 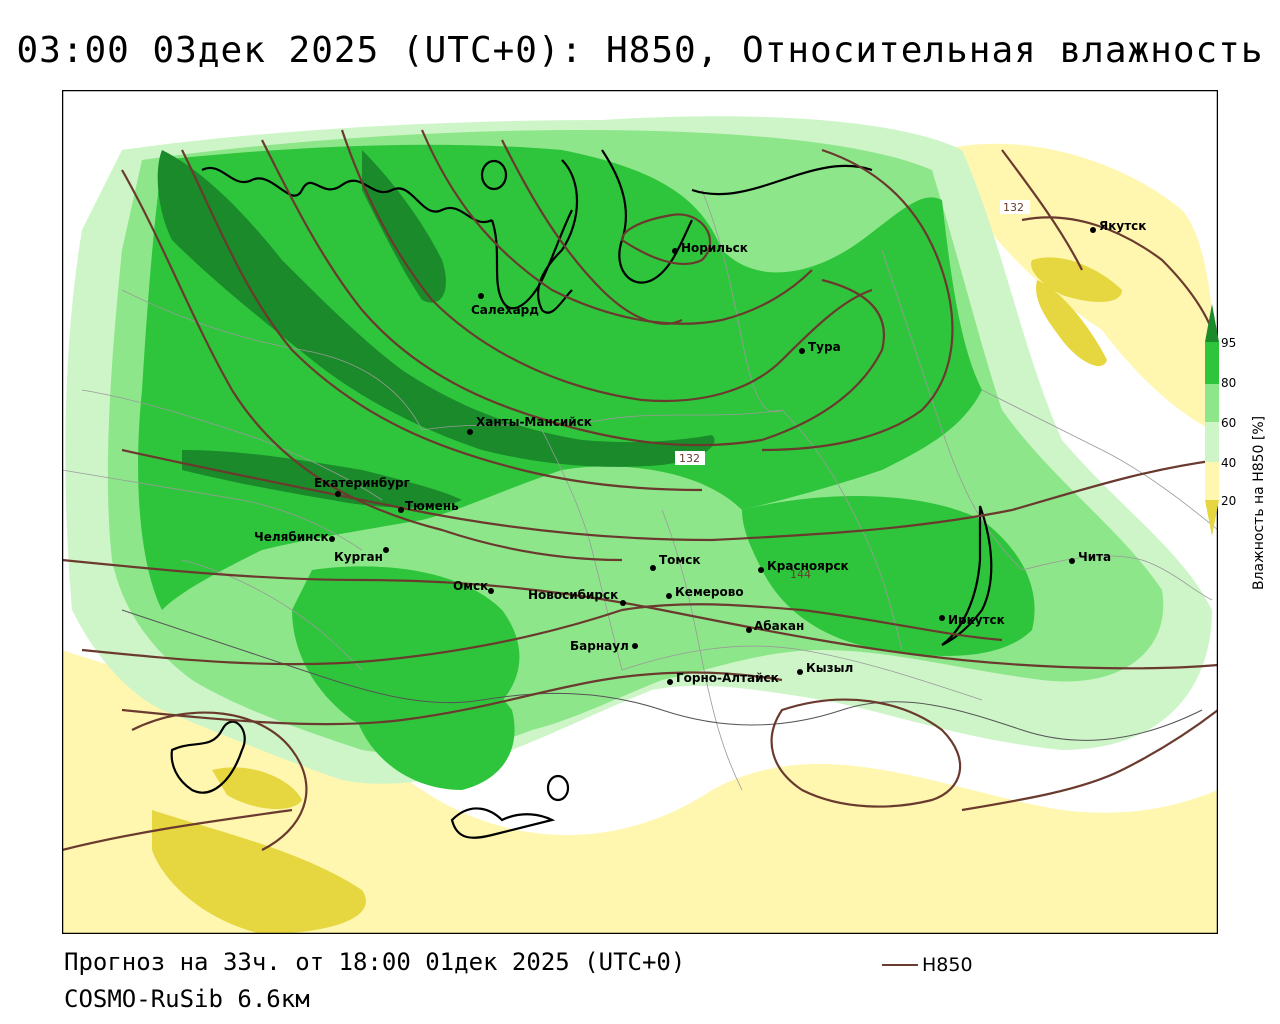 I want to click on svg-text: Челябинск, so click(x=291, y=537).